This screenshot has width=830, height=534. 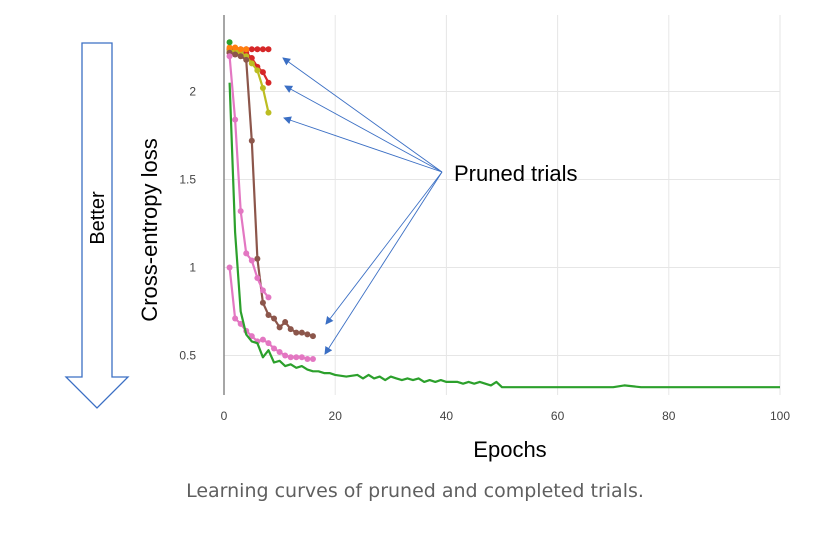 I want to click on y-tick-label: 1, so click(x=192, y=268).